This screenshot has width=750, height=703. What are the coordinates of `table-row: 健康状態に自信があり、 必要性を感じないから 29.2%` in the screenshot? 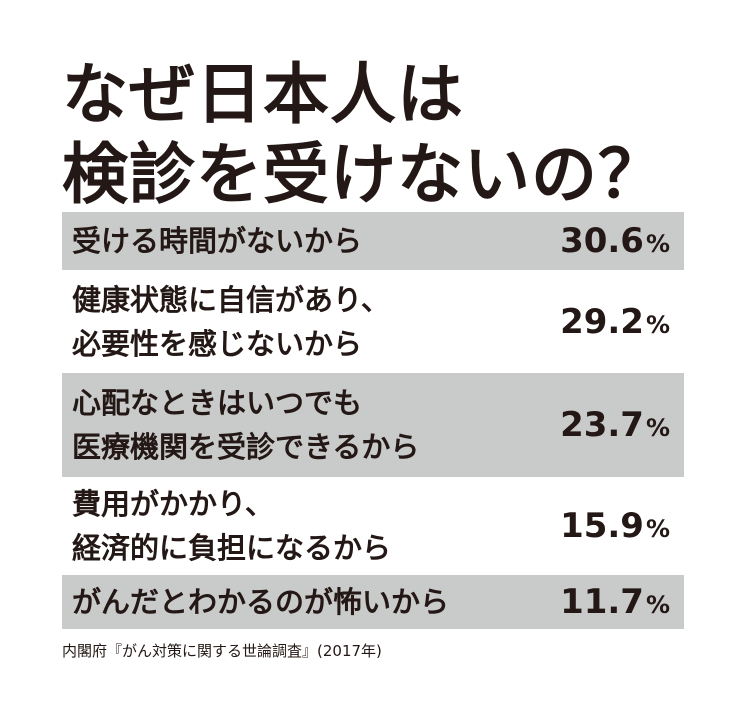 It's located at (373, 322).